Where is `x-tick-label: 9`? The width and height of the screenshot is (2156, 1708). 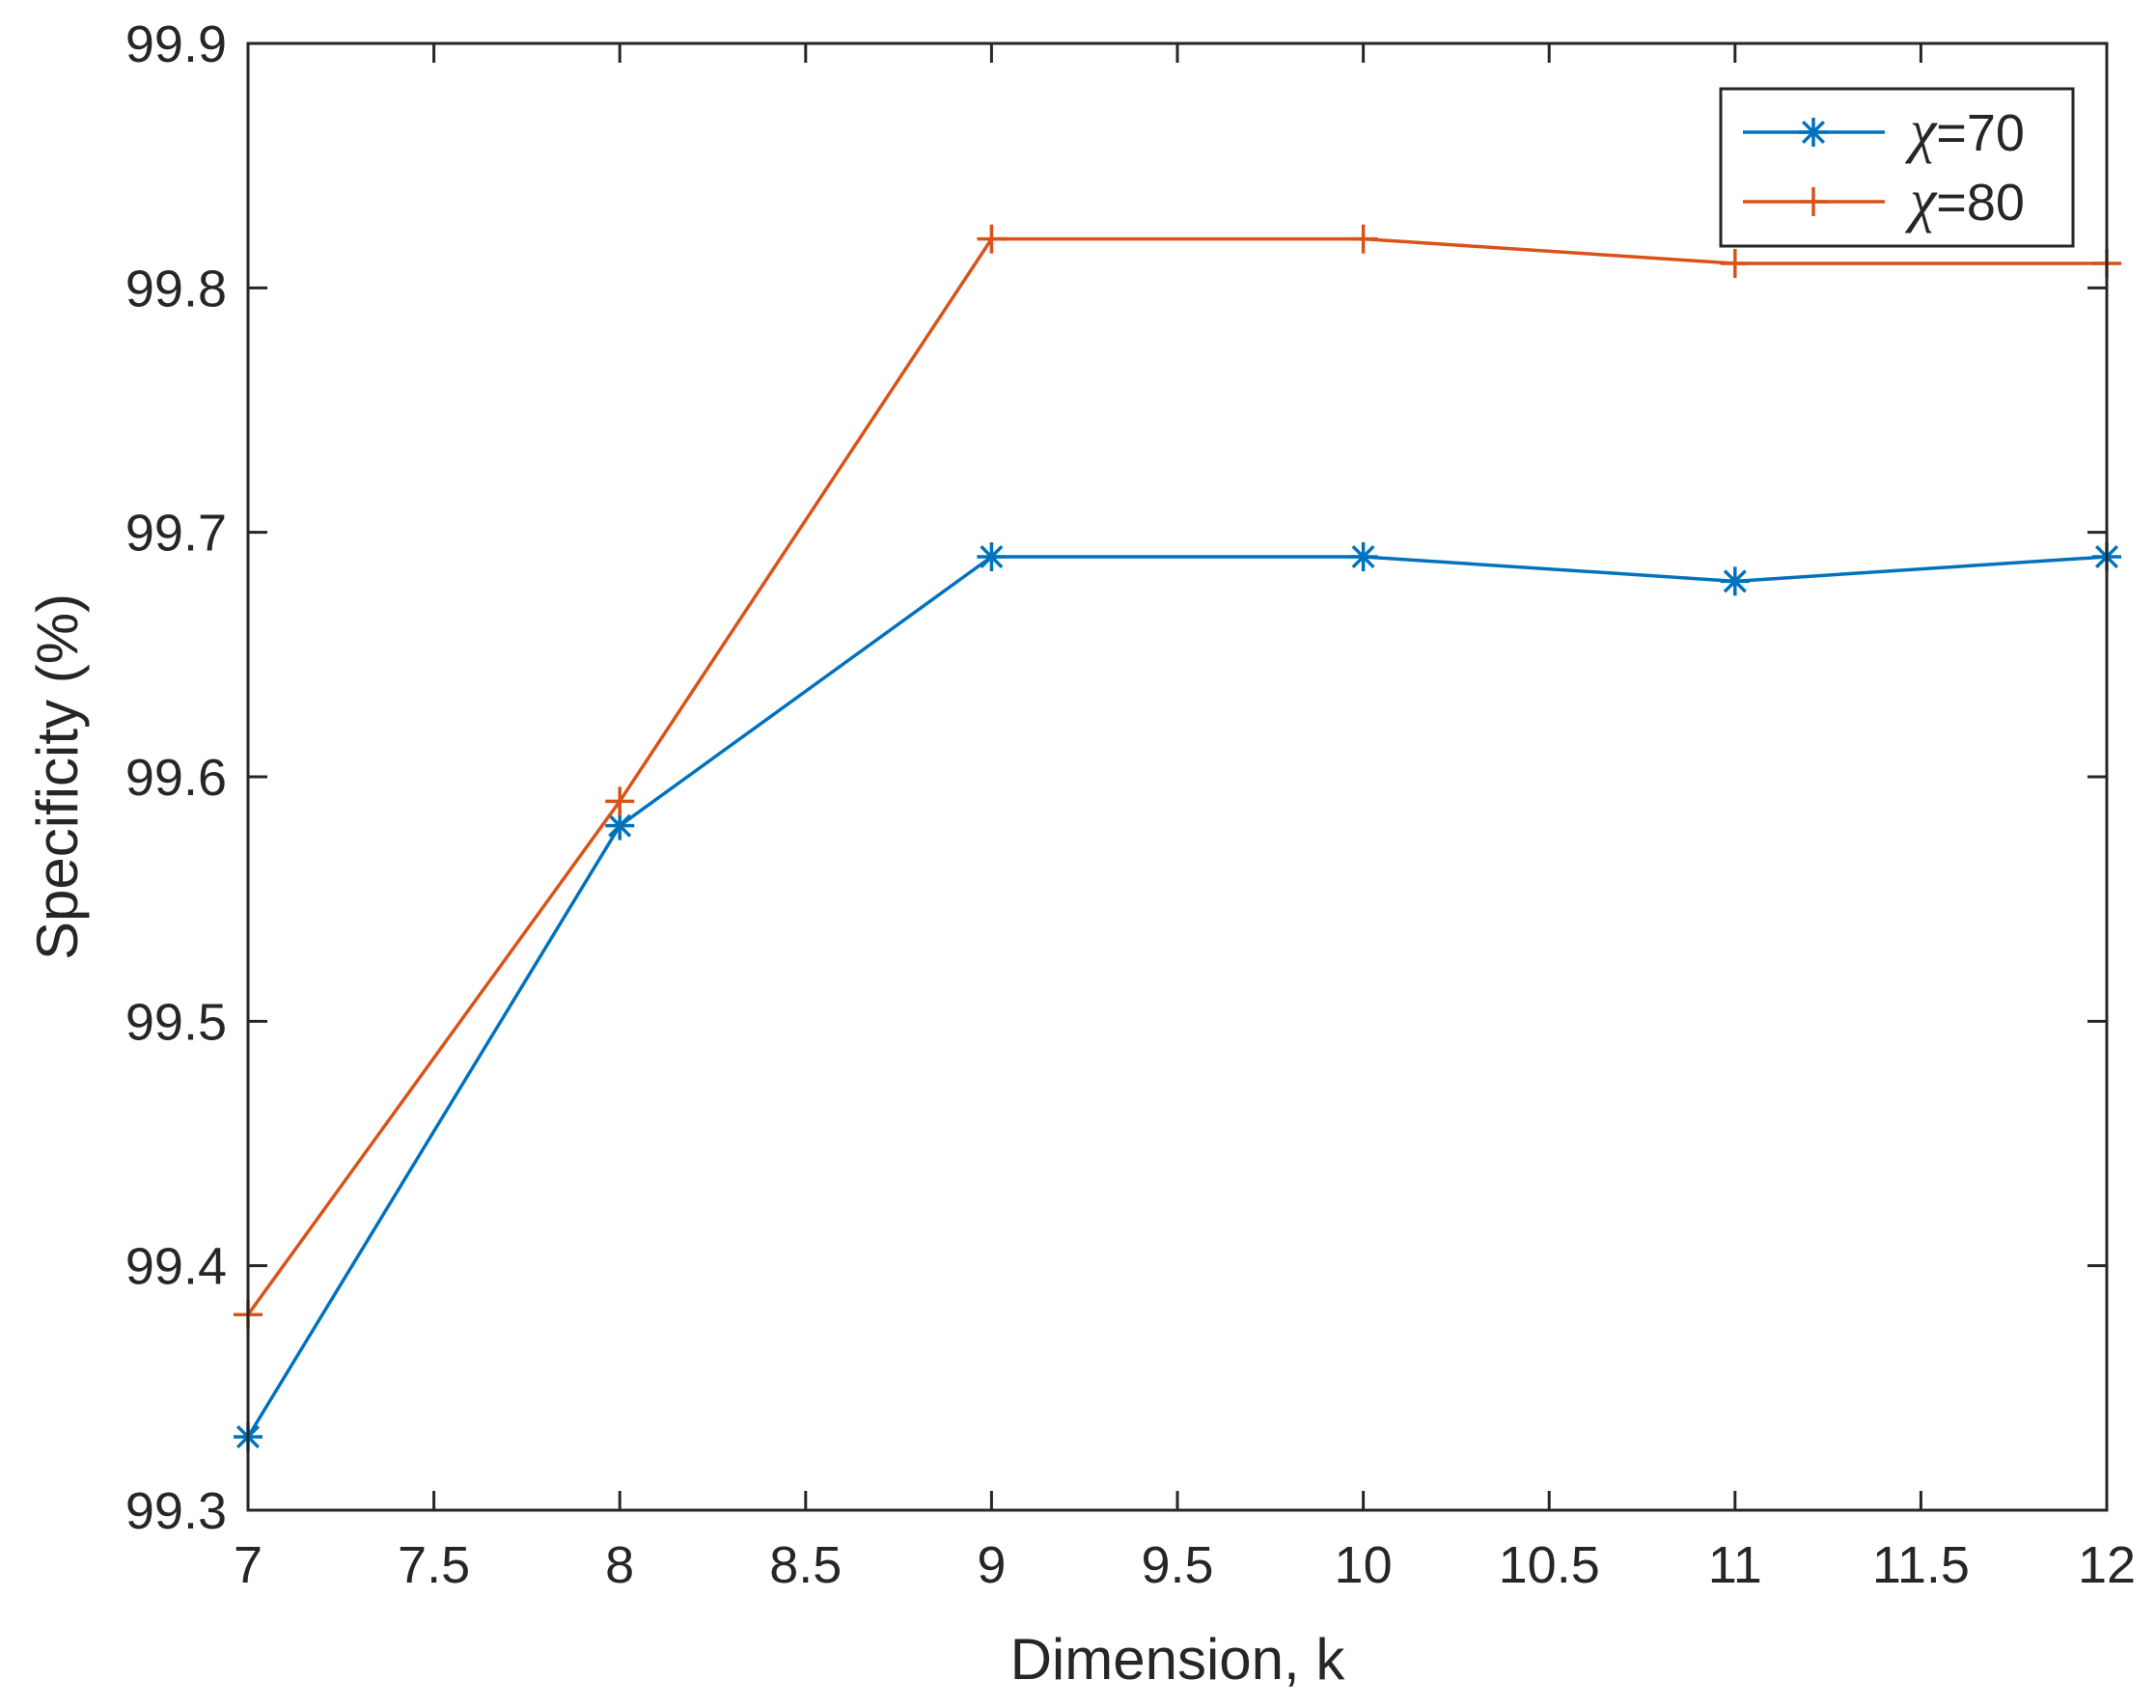
x-tick-label: 9 is located at coordinates (991, 1565).